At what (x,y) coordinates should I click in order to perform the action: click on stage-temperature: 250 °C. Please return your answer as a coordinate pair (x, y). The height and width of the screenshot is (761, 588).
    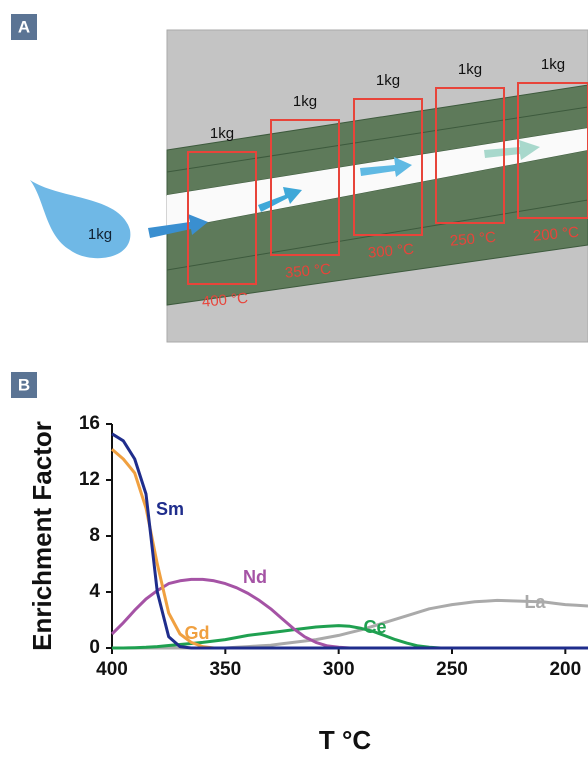
    Looking at the image, I should click on (472, 239).